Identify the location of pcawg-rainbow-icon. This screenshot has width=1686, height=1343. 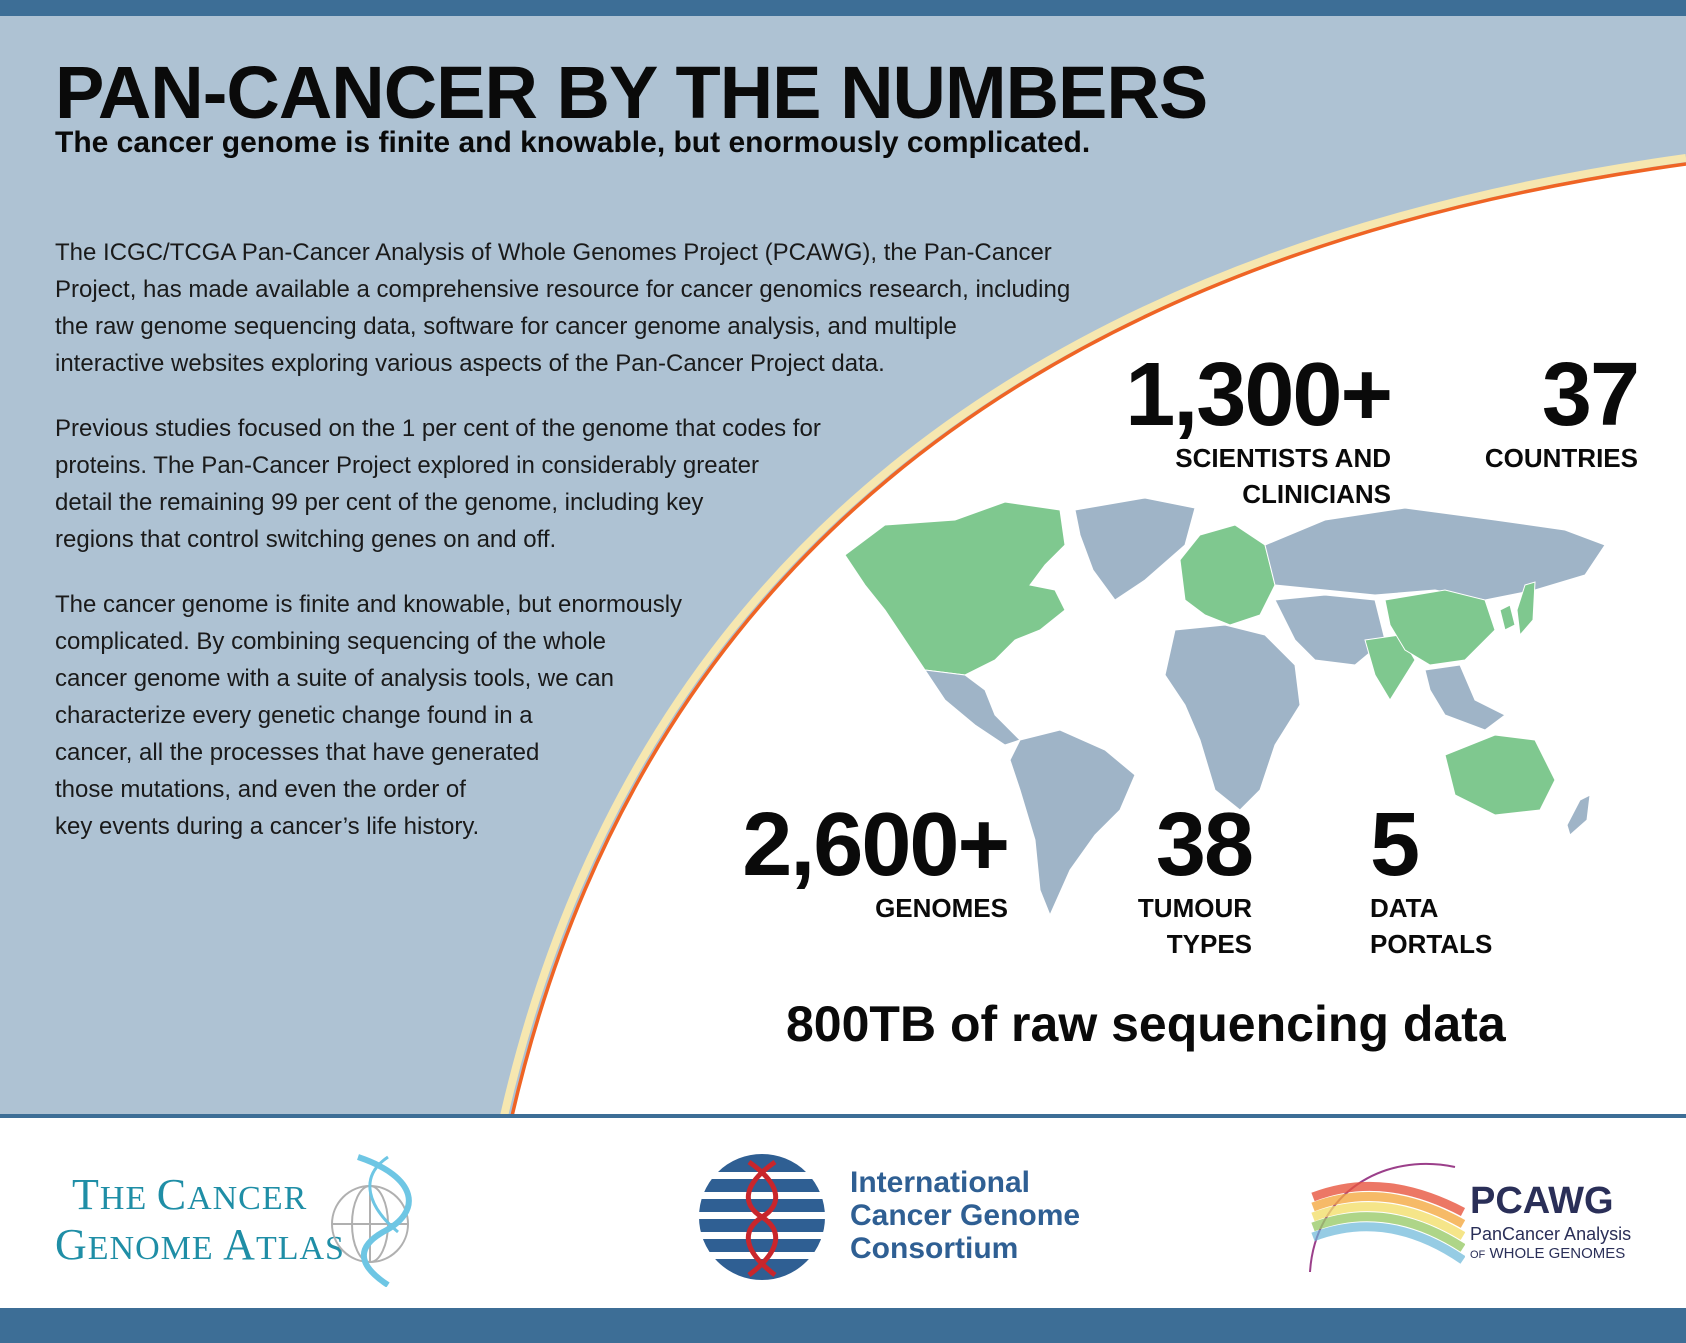
(1387, 1217).